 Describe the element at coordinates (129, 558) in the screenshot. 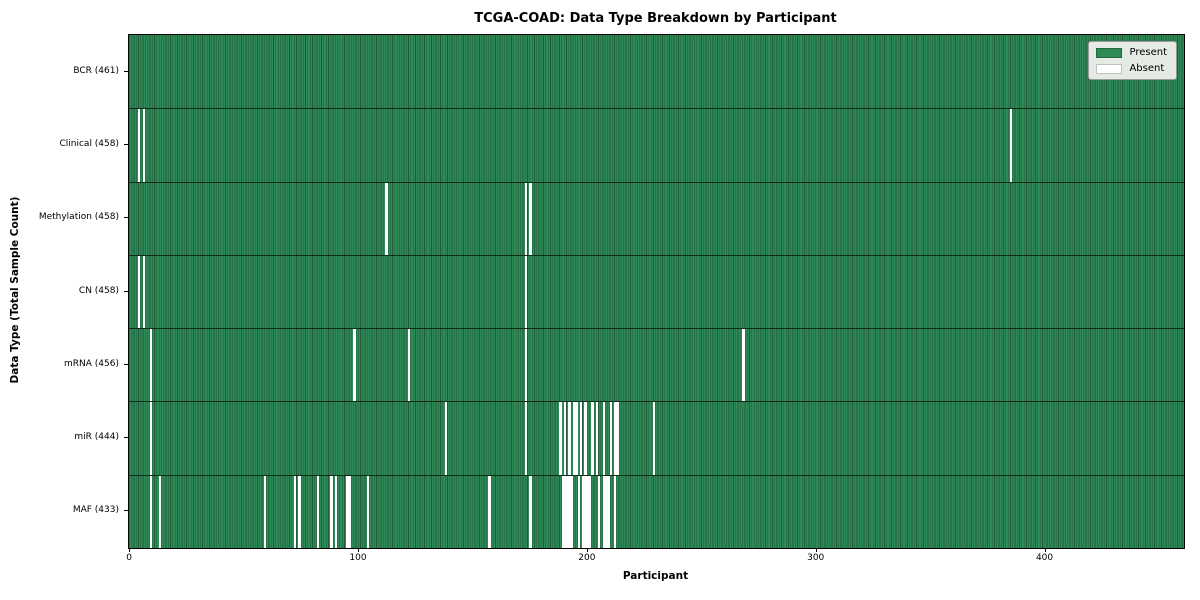

I see `x-tick-label-0: 0` at that location.